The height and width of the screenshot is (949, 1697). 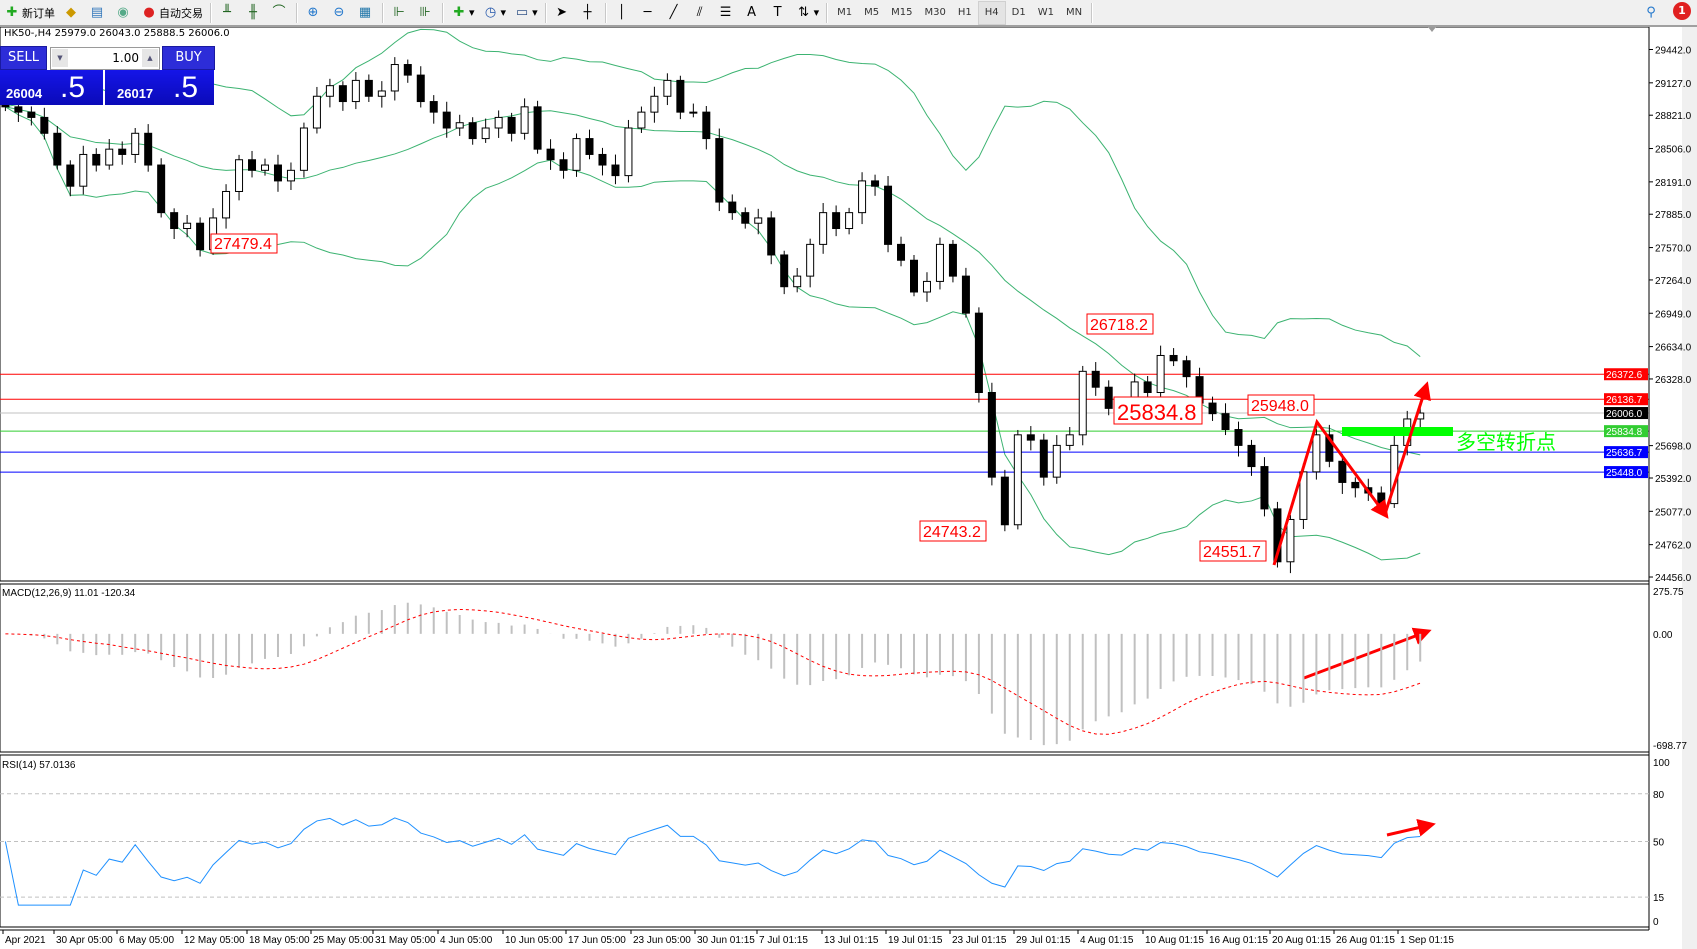 I want to click on zoom-in-button: ⊕, so click(x=314, y=13).